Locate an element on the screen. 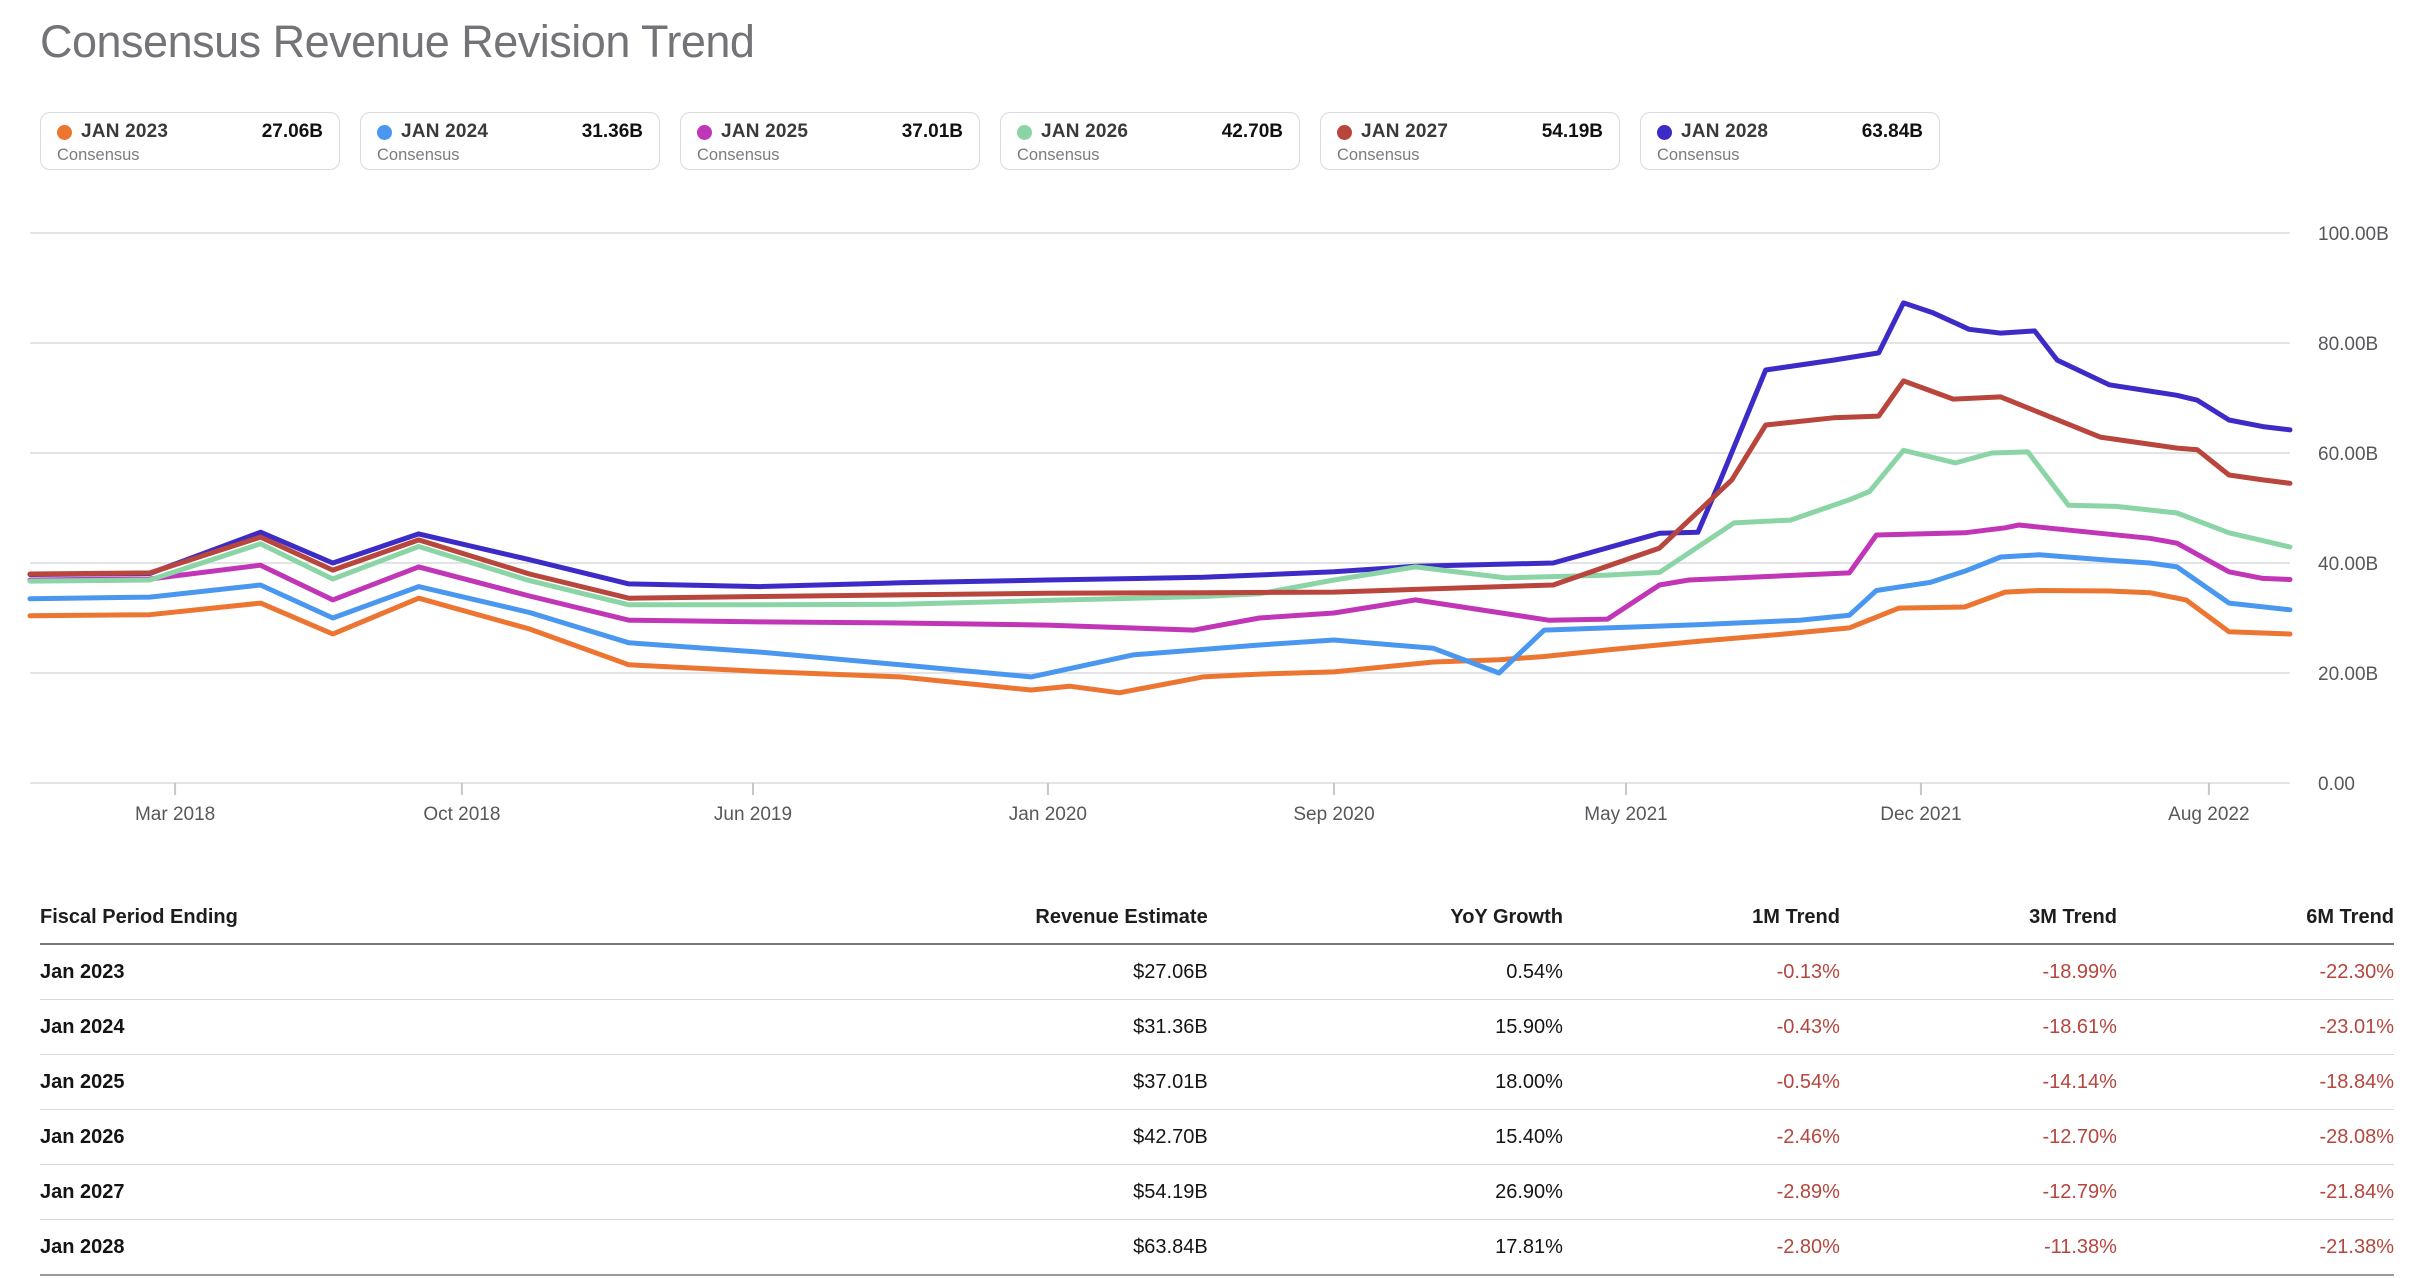 This screenshot has height=1278, width=2434. value-cell: -0.13% is located at coordinates (1701, 972).